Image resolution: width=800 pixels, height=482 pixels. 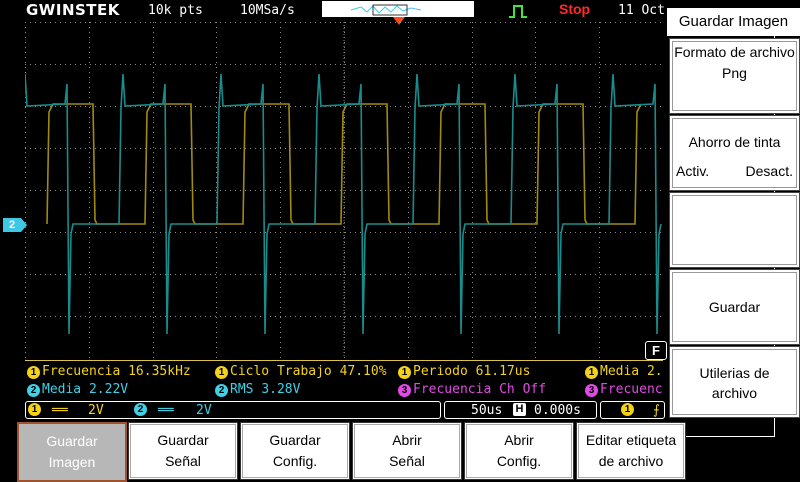 What do you see at coordinates (386, 10) in the screenshot?
I see `memory-overview-waveform` at bounding box center [386, 10].